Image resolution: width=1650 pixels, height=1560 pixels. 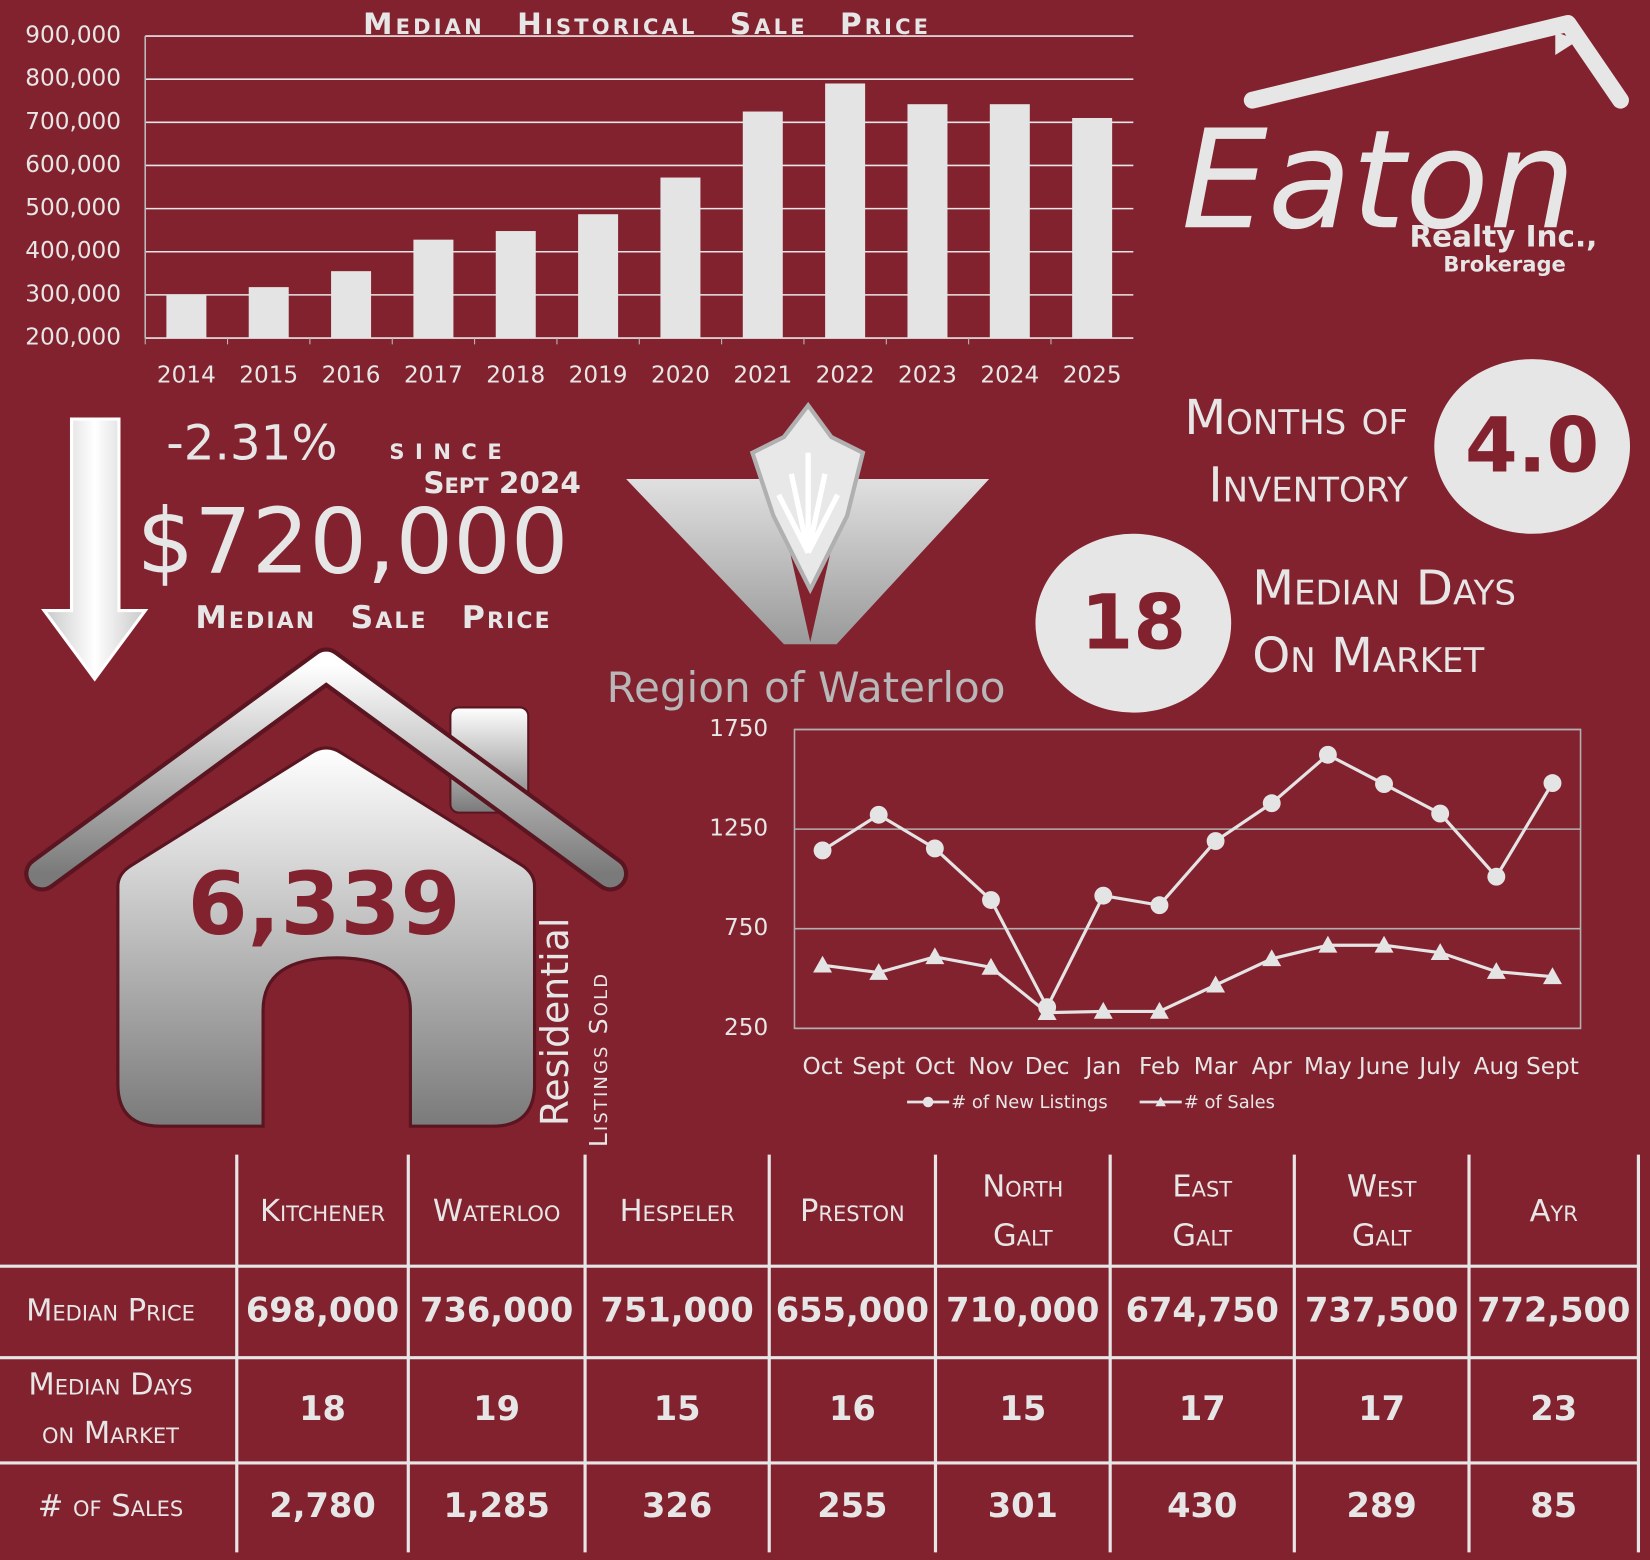 I want to click on x-tick-label: Oct, so click(x=935, y=1067).